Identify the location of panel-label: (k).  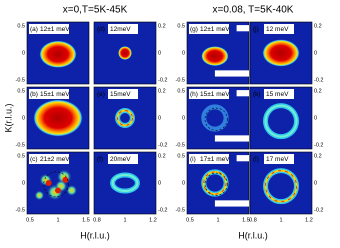
(257, 94).